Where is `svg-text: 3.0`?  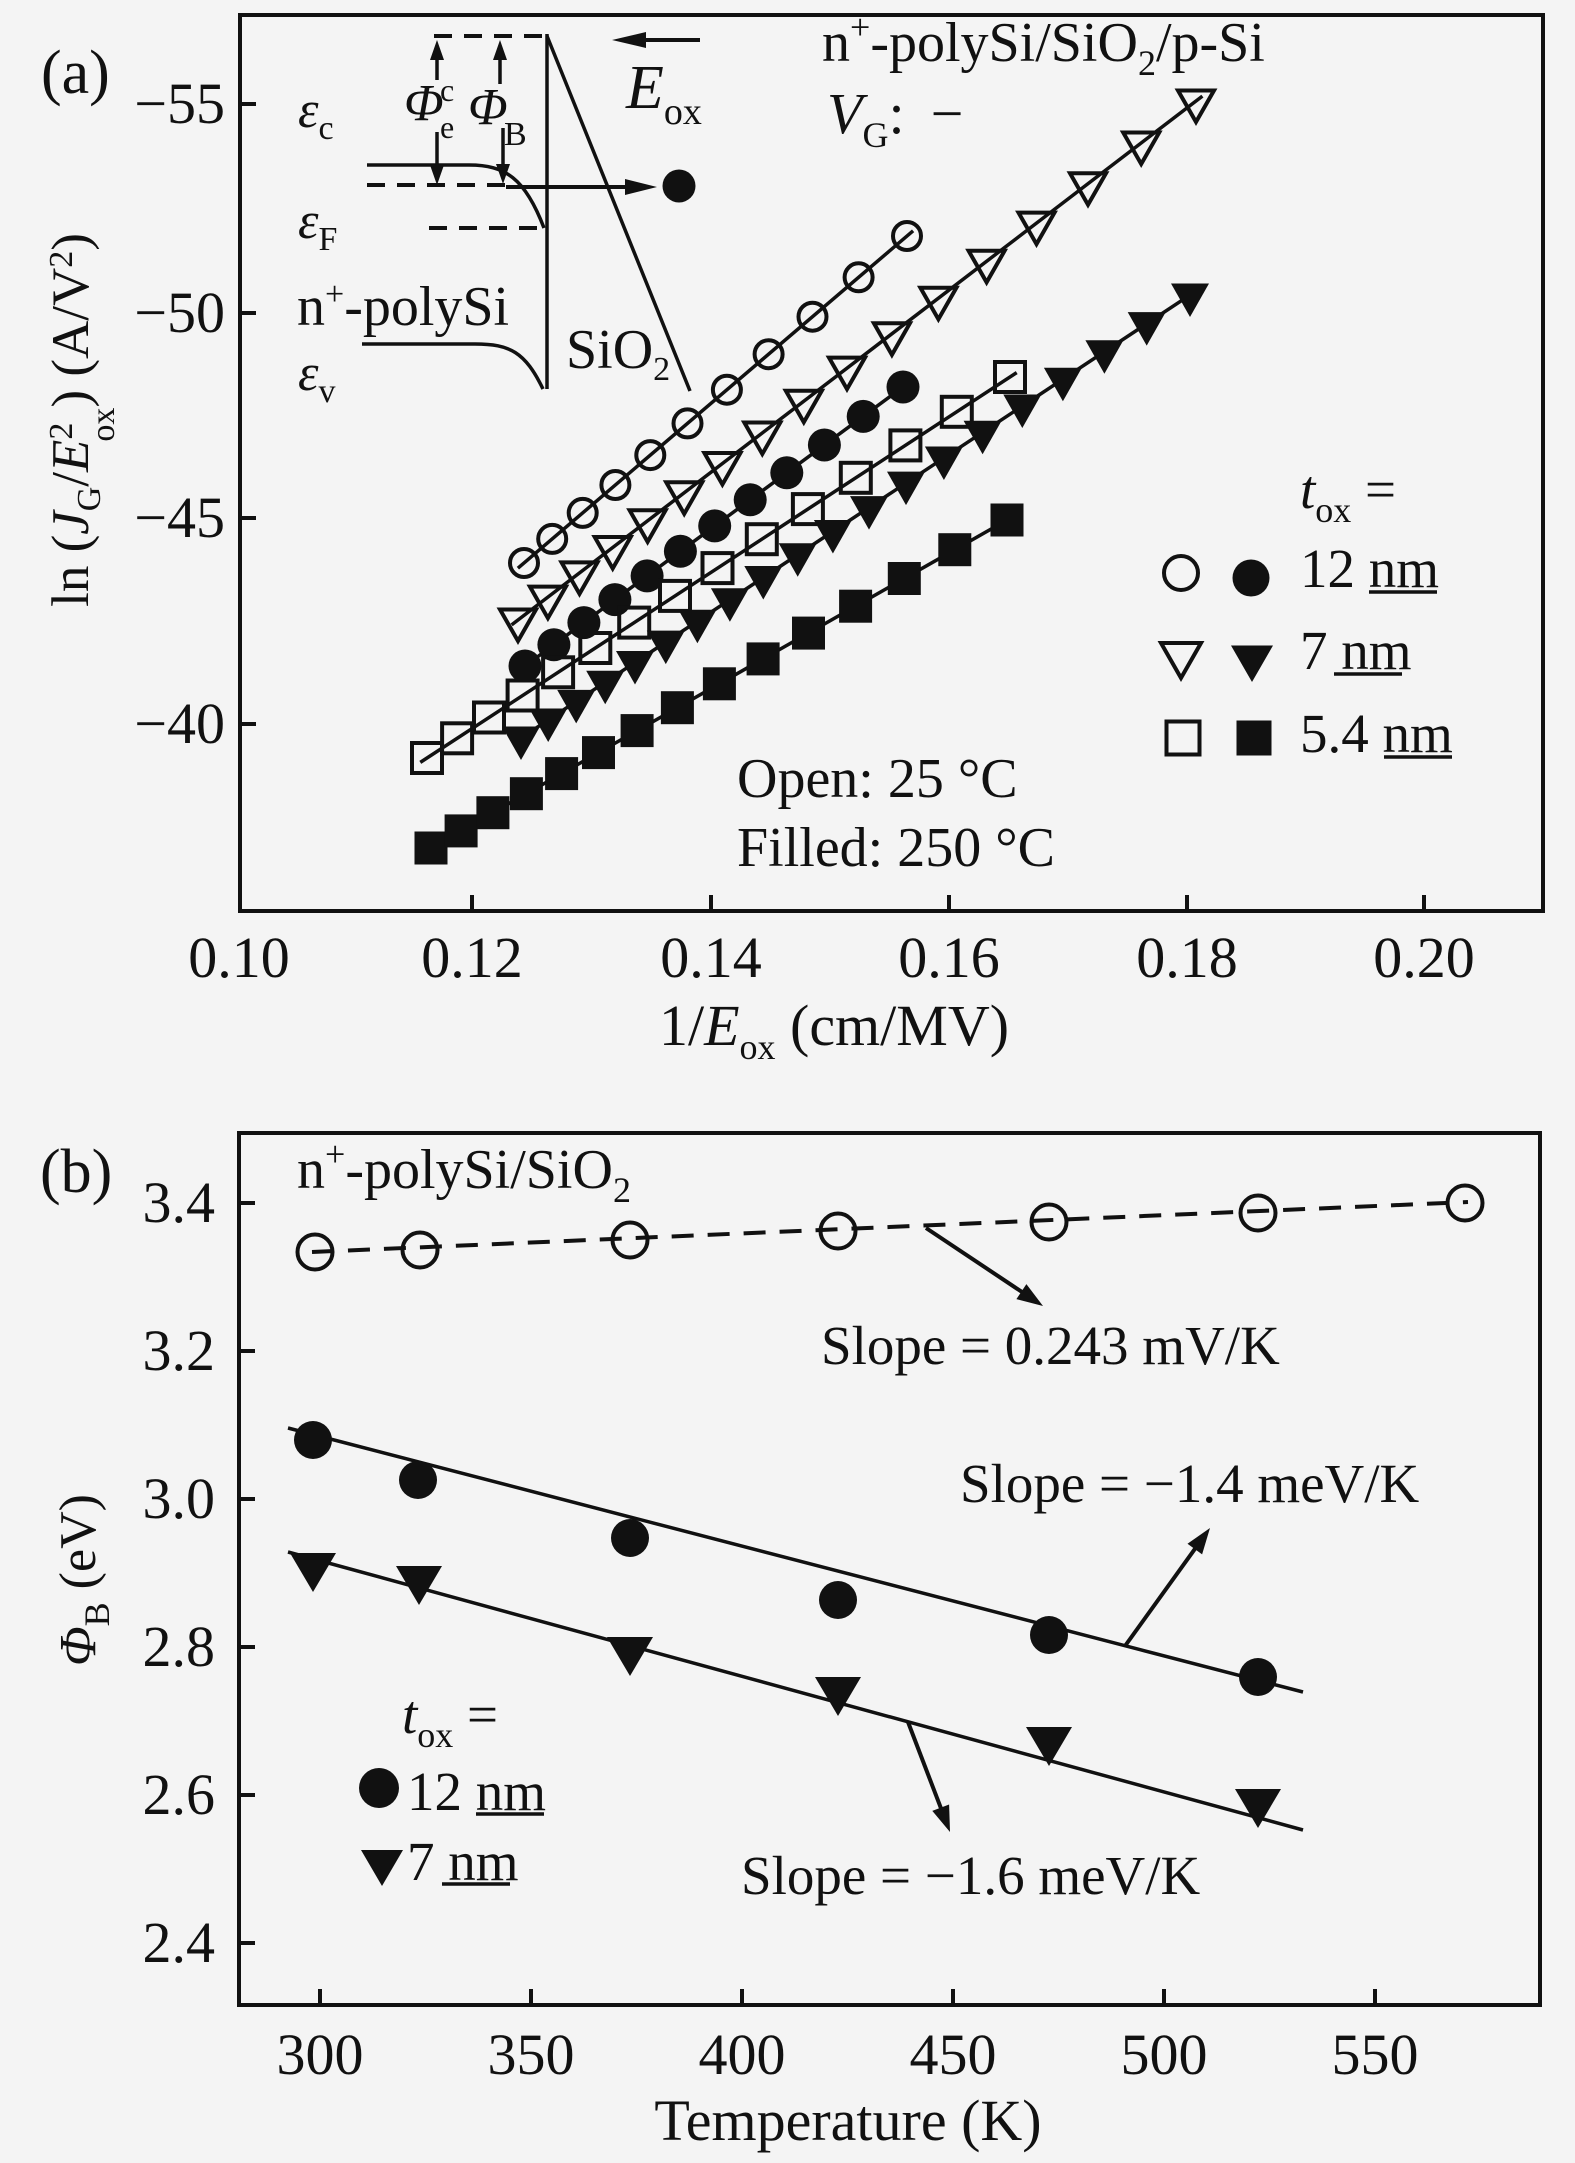
svg-text: 3.0 is located at coordinates (179, 1498).